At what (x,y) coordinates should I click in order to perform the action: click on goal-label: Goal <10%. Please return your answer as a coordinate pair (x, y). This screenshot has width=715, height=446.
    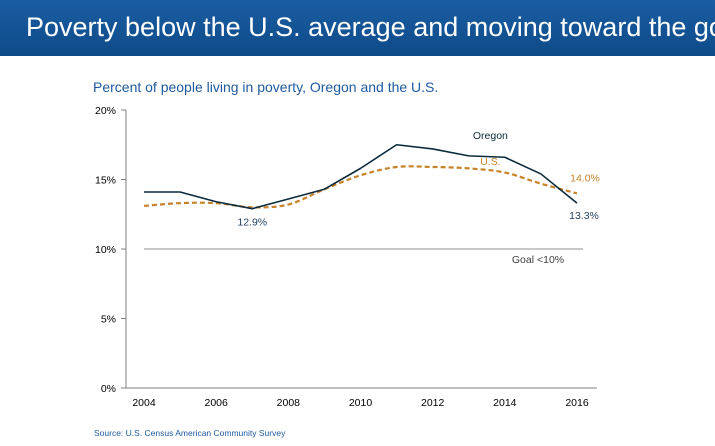
    Looking at the image, I should click on (538, 260).